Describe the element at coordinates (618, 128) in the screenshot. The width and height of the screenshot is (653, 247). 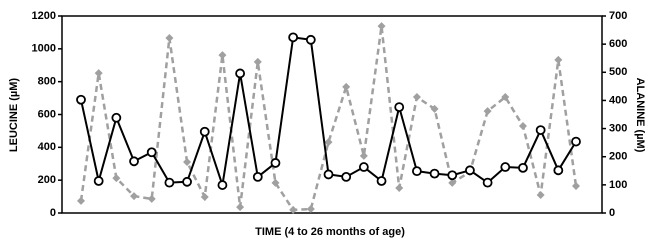
I see `y2-tick-label: 300` at that location.